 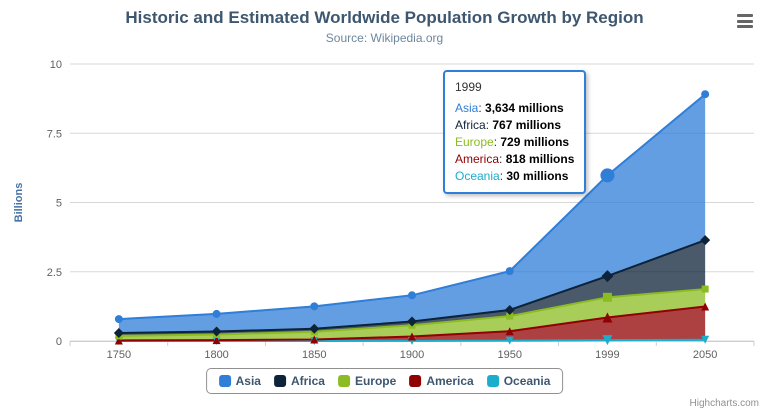 What do you see at coordinates (537, 176) in the screenshot?
I see `tooltip-series-value: 30 millions` at bounding box center [537, 176].